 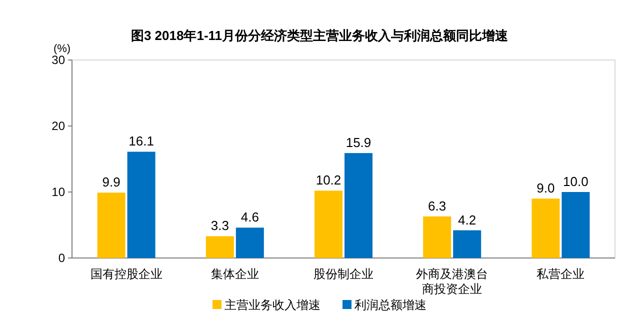 I want to click on chart-title: 图3 2018年1-11月份分经济类型主营业务收入与利润总额同比增速, so click(x=320, y=35).